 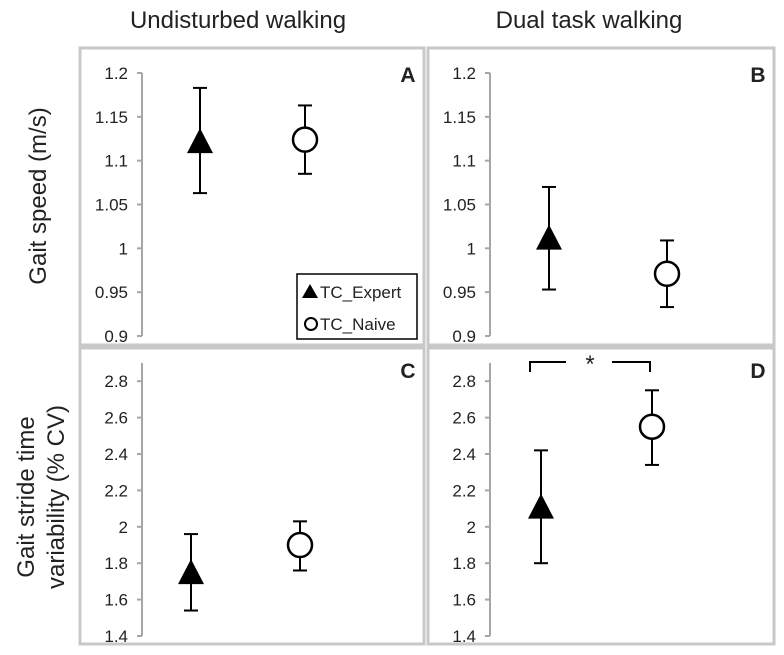 I want to click on panel-c-y-tick-label: 2.8, so click(x=116, y=381).